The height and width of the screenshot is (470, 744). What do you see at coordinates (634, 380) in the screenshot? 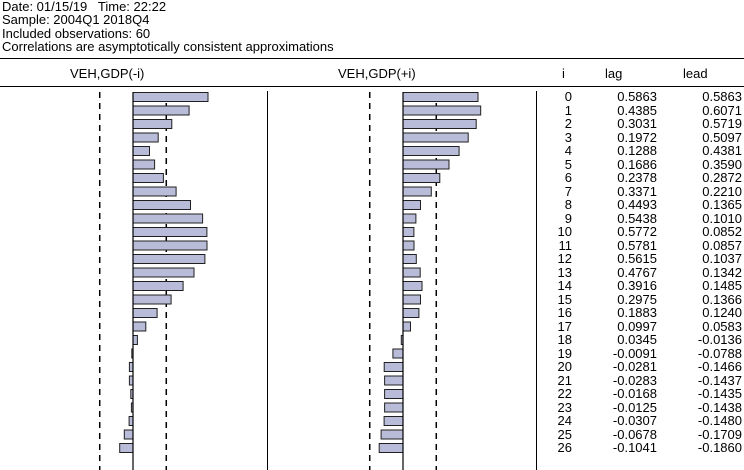
I see `row-lag-value: -0.0283` at bounding box center [634, 380].